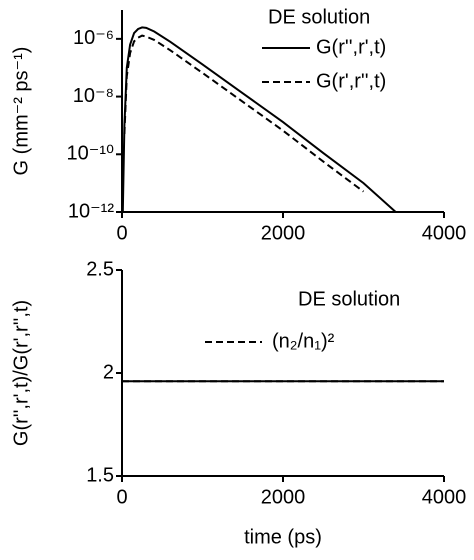  What do you see at coordinates (108, 372) in the screenshot?
I see `y-tick-label: 2` at bounding box center [108, 372].